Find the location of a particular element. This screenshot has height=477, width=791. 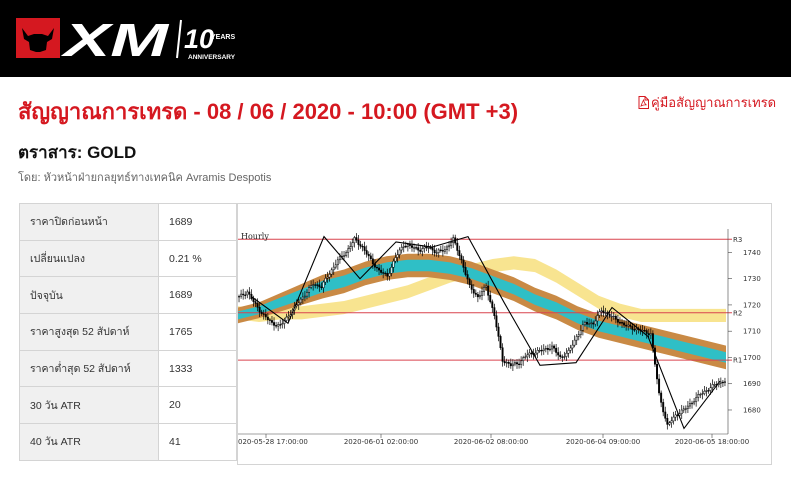

x-tick-label: 2020-06-05 18:00:00 is located at coordinates (712, 442).